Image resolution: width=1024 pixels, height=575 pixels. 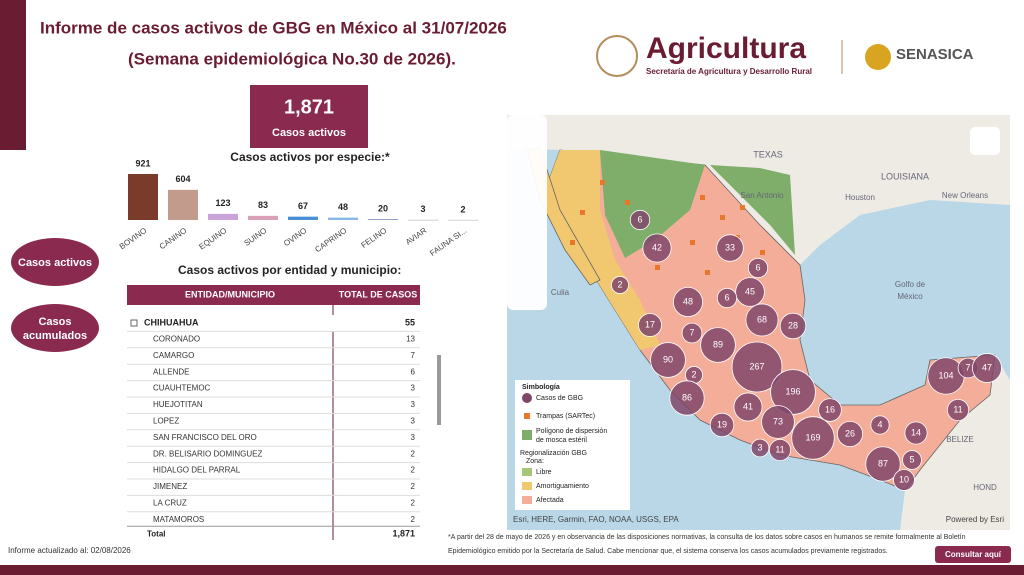 I want to click on legend-text: Polígono de dispersión, so click(x=571, y=431).